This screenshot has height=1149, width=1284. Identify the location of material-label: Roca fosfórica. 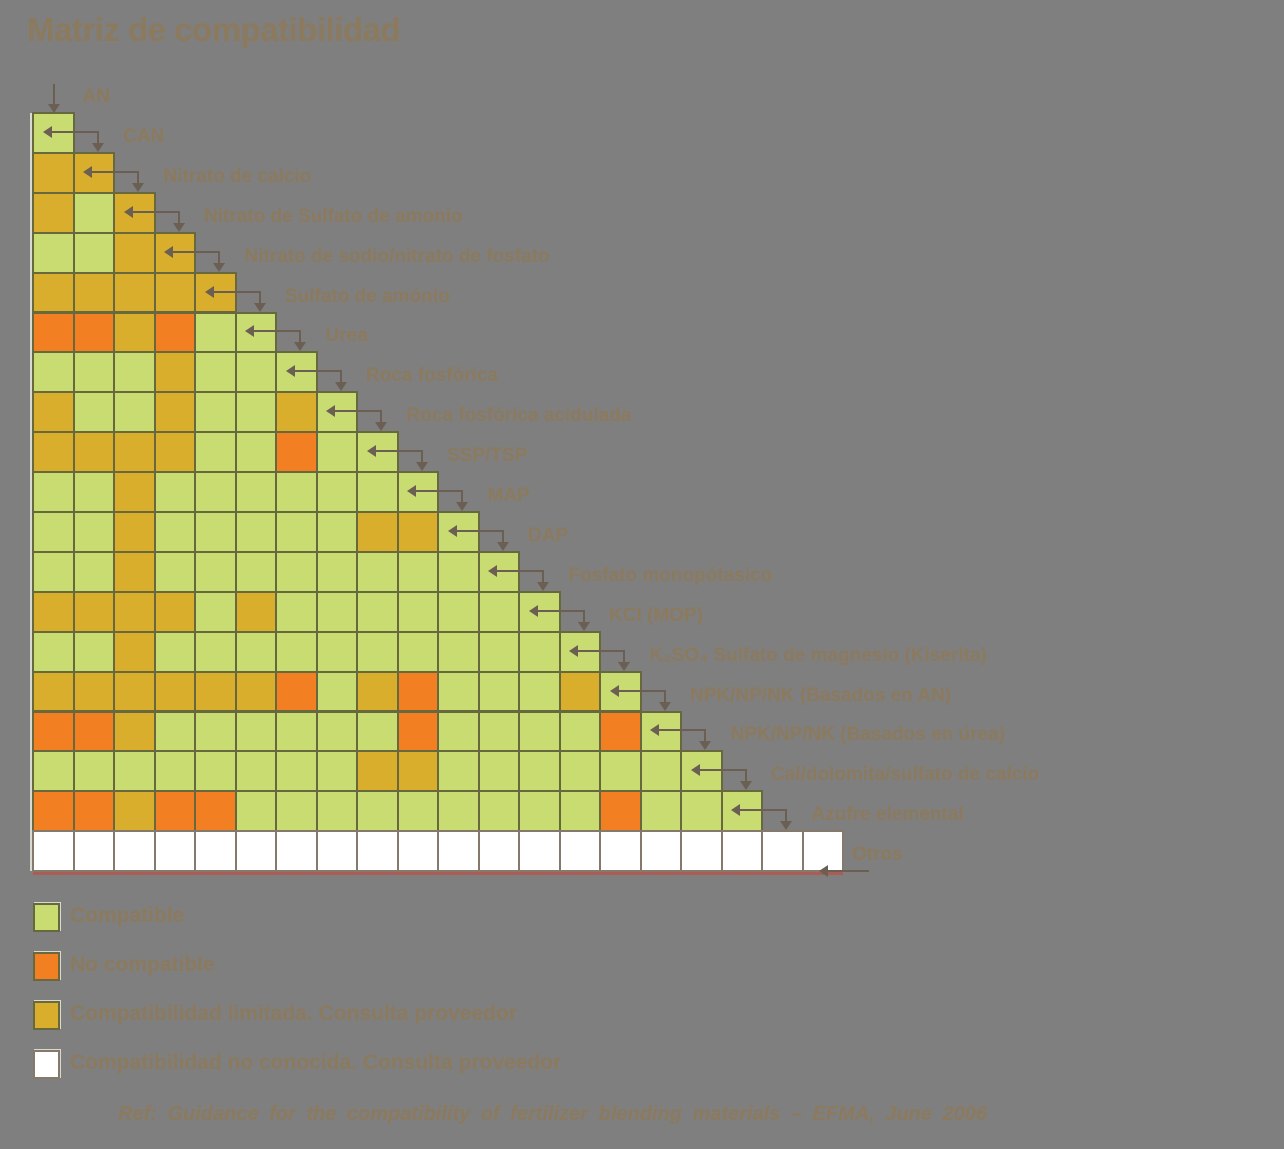
(432, 376).